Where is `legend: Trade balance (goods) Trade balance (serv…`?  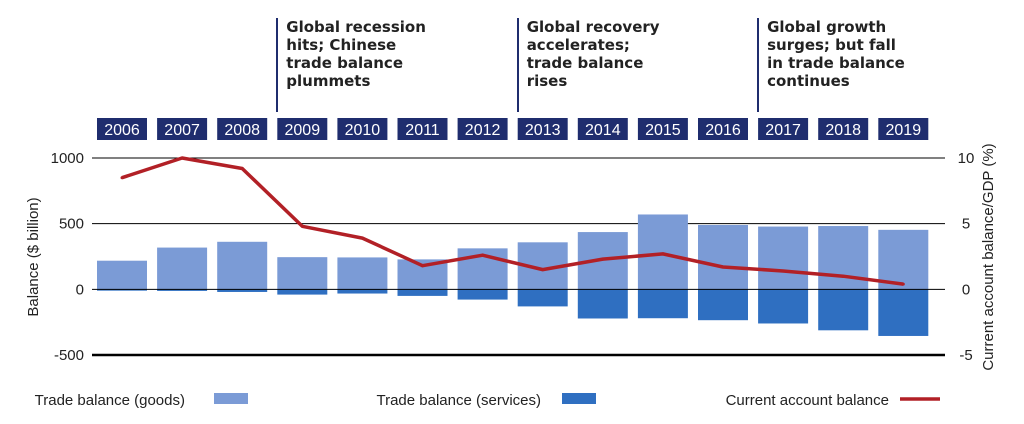
legend: Trade balance (goods) Trade balance (serv… is located at coordinates (487, 400).